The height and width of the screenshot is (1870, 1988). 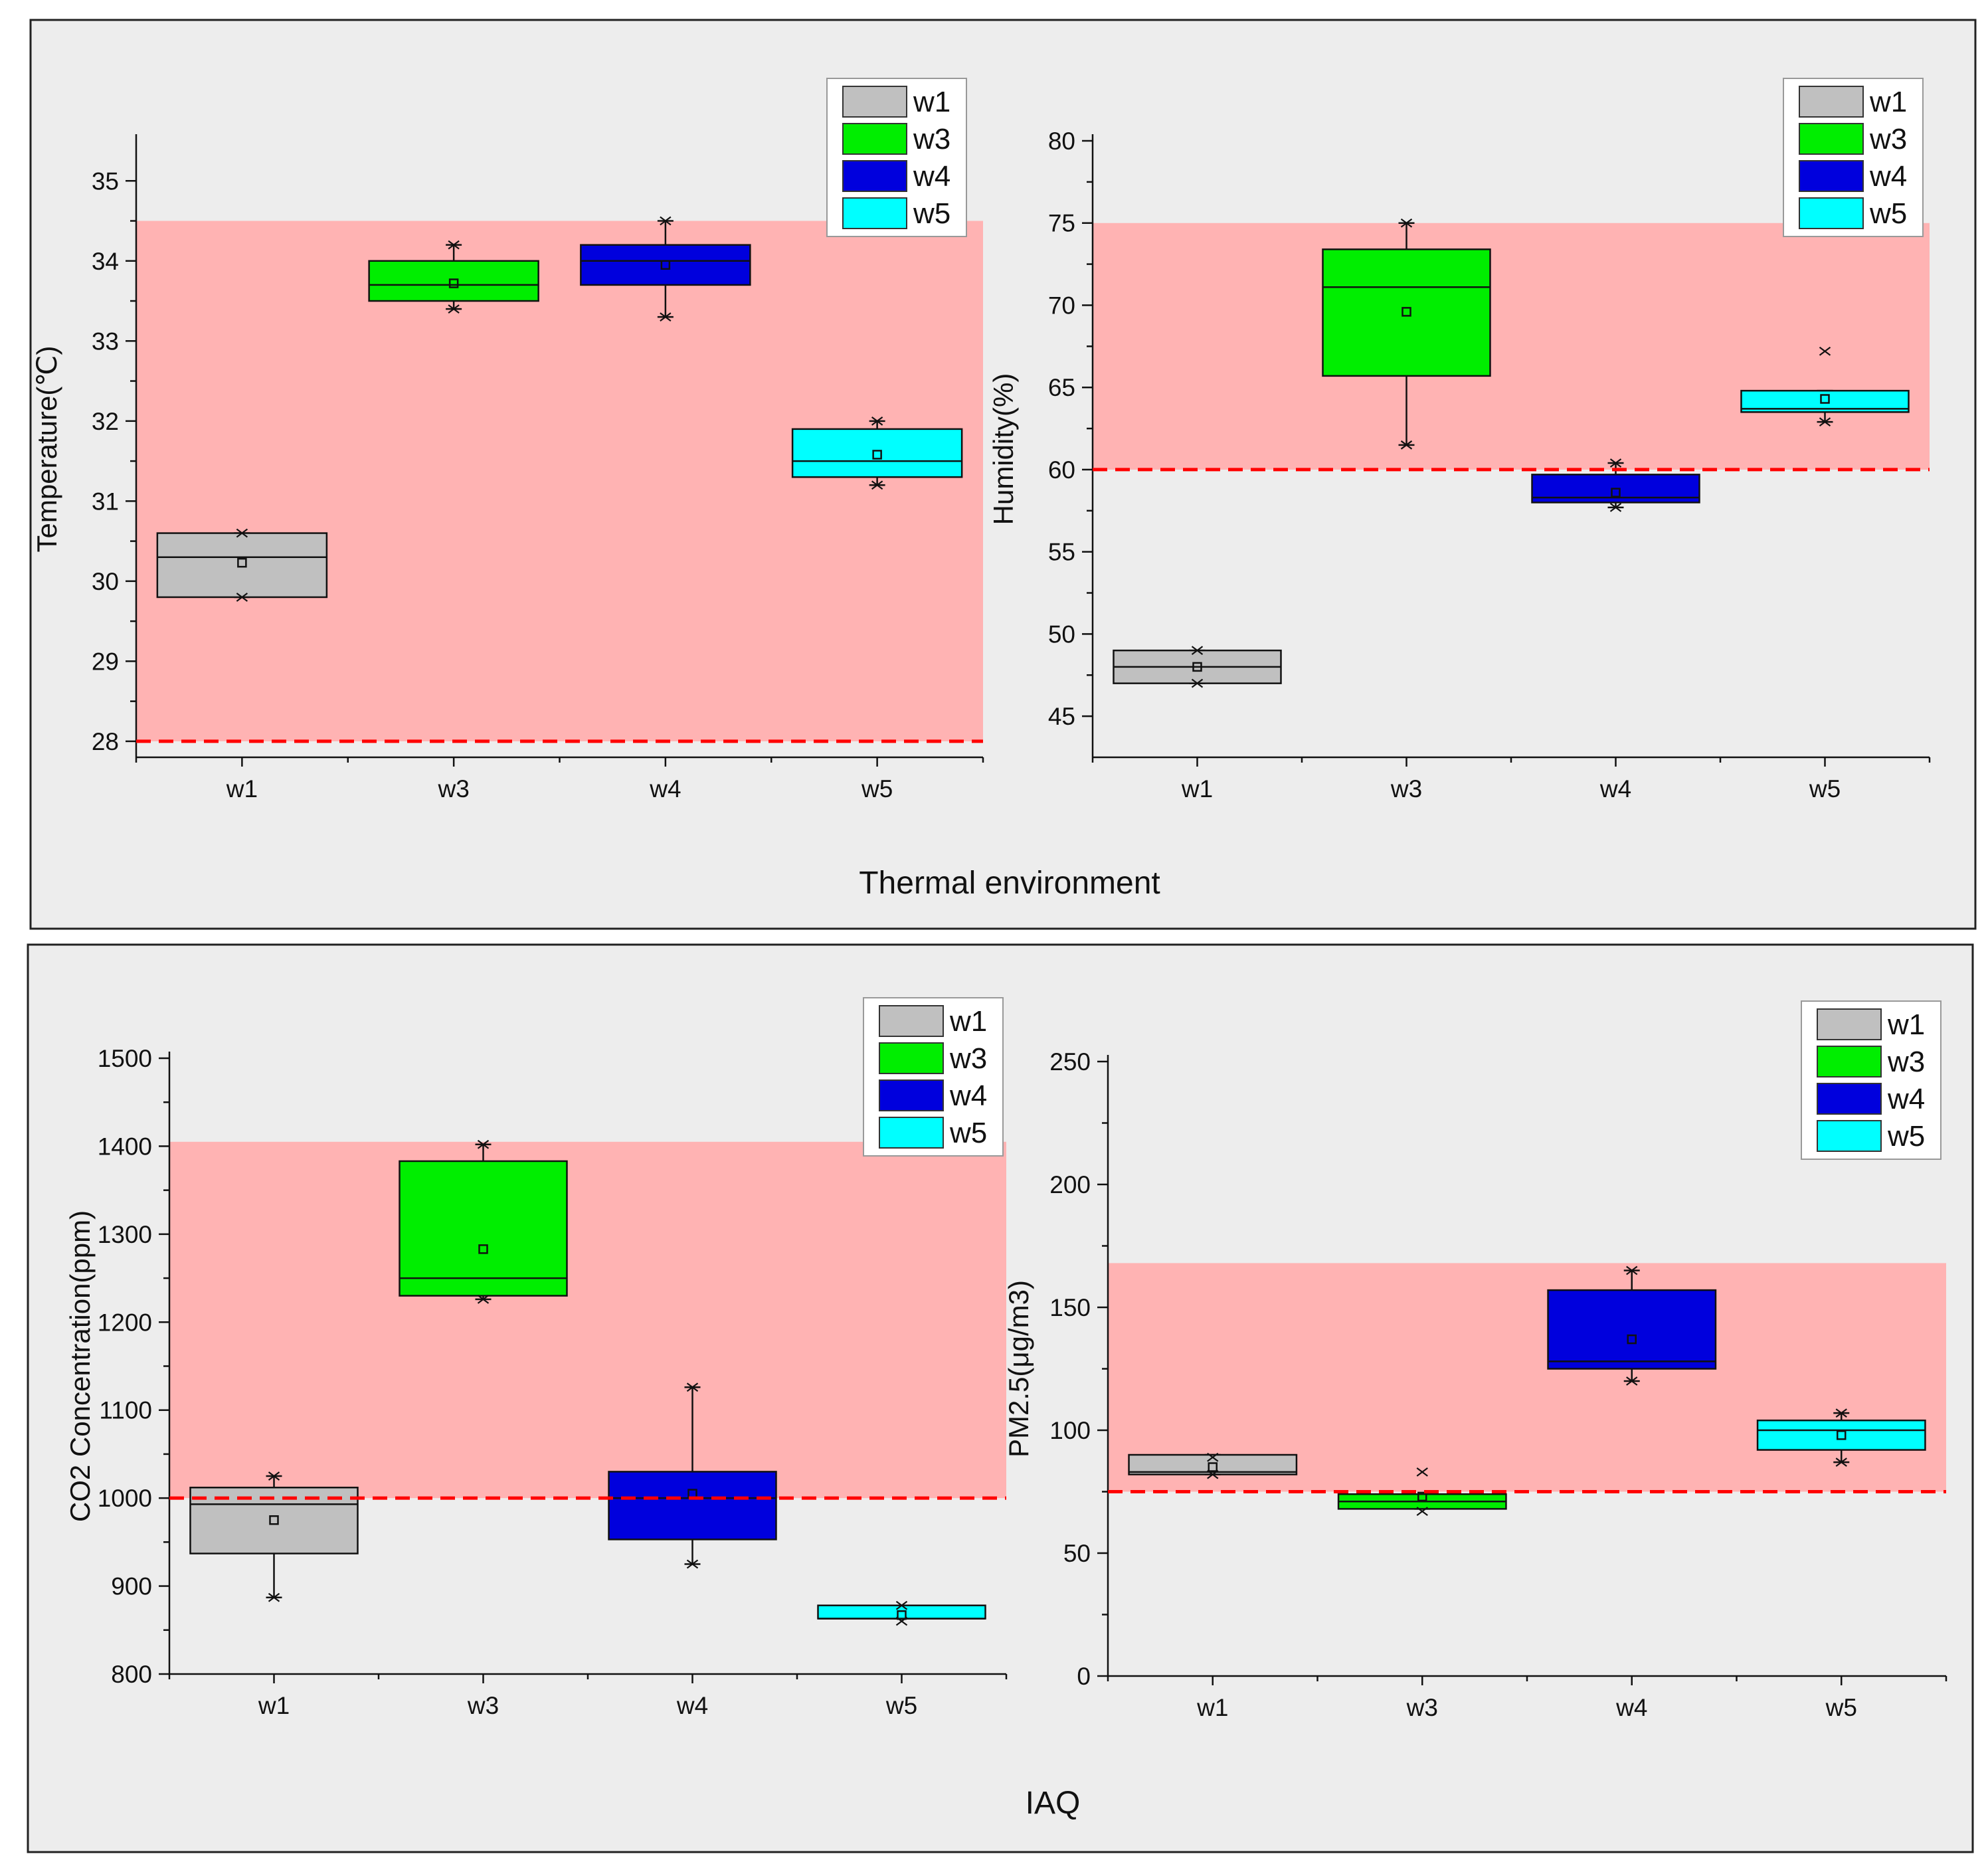 I want to click on humidity-box-rect, so click(x=1406, y=313).